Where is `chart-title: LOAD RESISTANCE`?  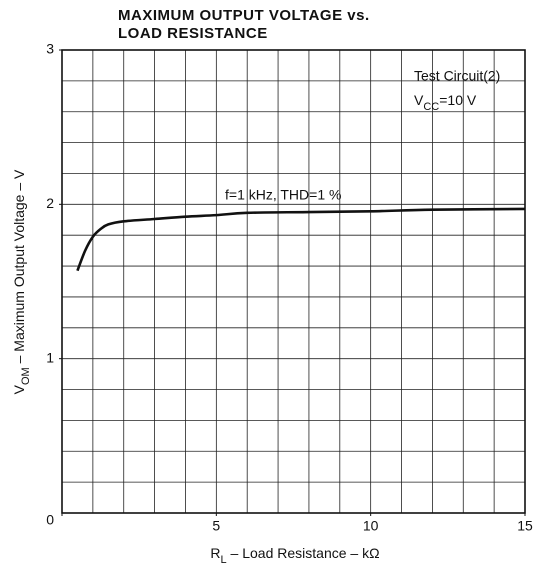 chart-title: LOAD RESISTANCE is located at coordinates (193, 33).